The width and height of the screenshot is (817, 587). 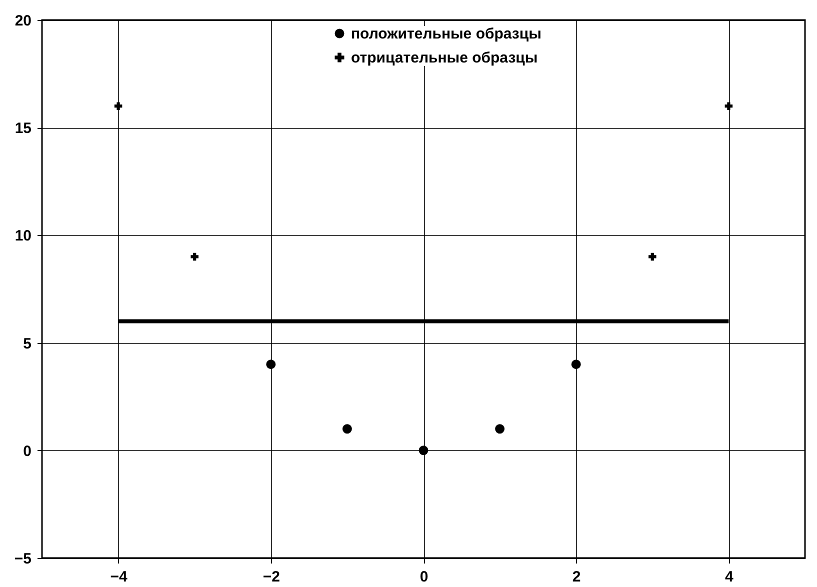 I want to click on x-tick-label: −4, so click(x=119, y=577).